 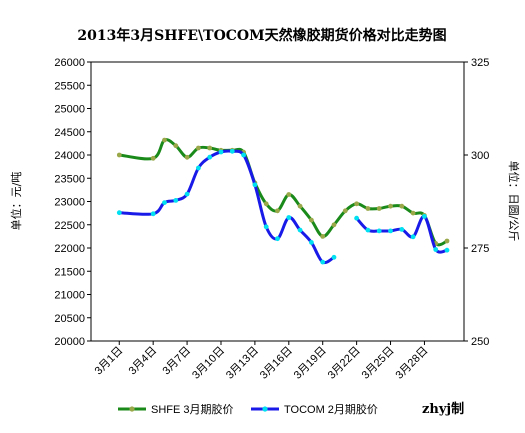 What do you see at coordinates (132, 409) in the screenshot?
I see `legend-marker-shfe` at bounding box center [132, 409].